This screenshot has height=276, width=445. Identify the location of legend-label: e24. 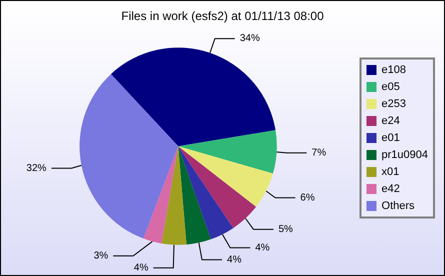
(391, 121).